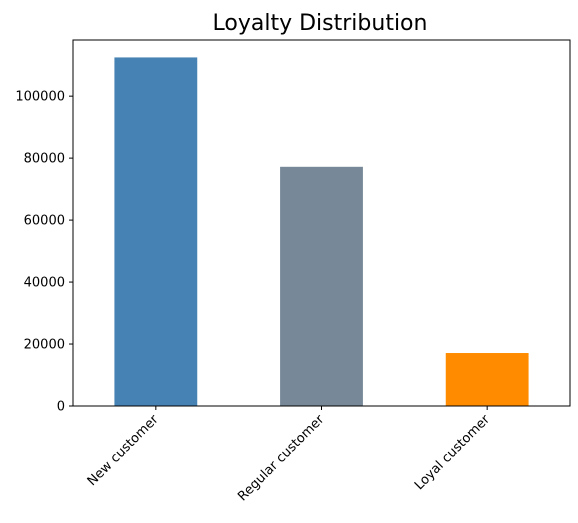 This screenshot has width=578, height=523. I want to click on y-tick-label: 80000, so click(44, 159).